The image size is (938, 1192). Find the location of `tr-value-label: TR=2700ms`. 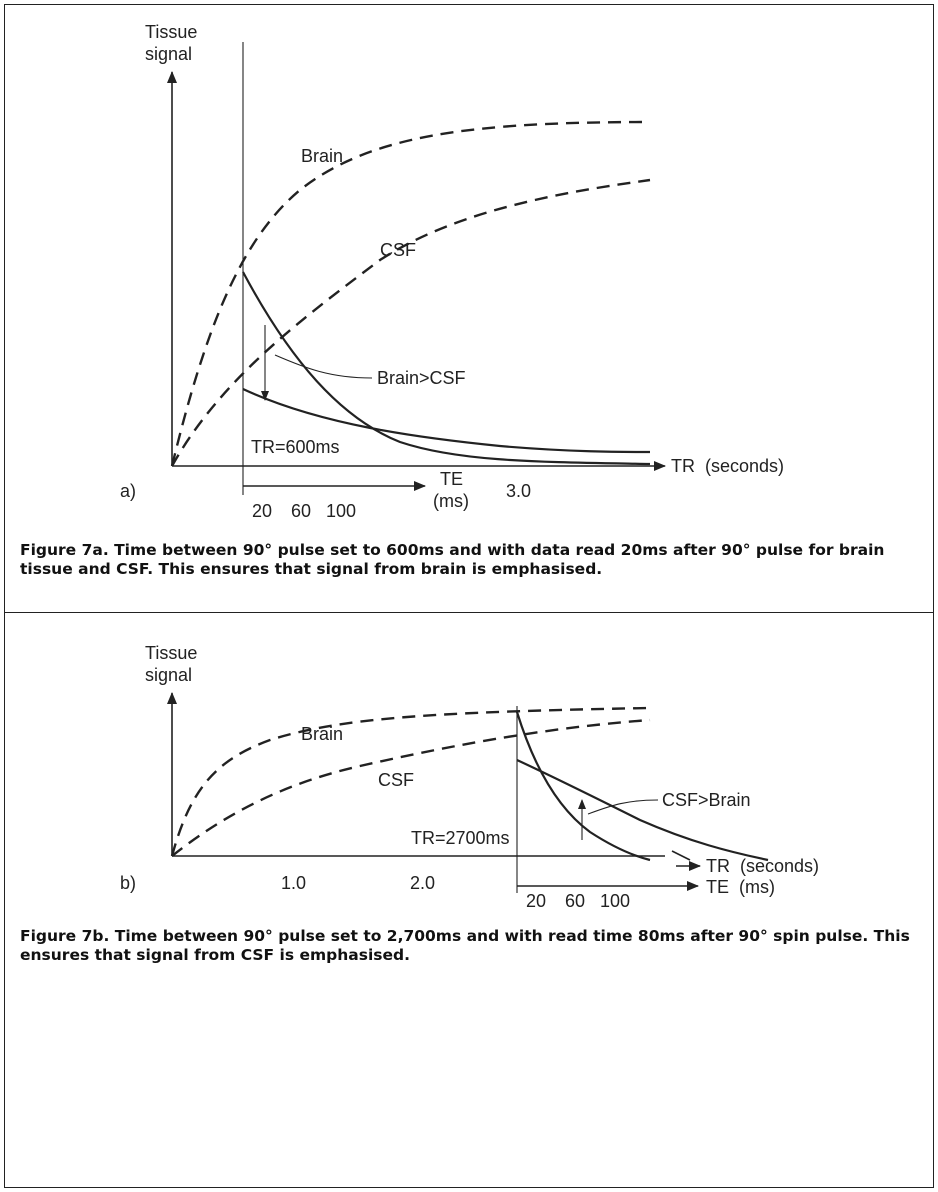

tr-value-label: TR=2700ms is located at coordinates (460, 838).